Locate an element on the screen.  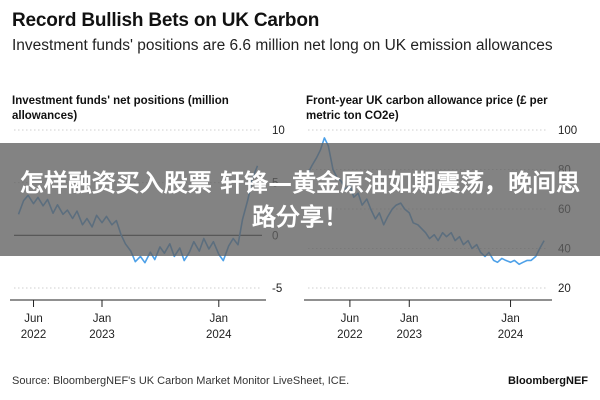
left-x-tick-label-year: 2023 is located at coordinates (102, 335).